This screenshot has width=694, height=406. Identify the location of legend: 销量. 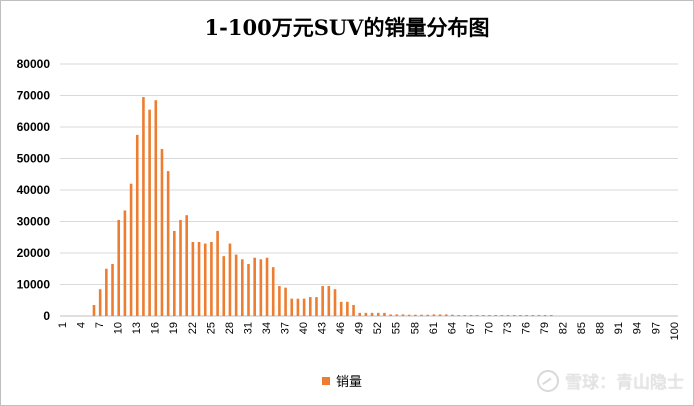
(342, 380).